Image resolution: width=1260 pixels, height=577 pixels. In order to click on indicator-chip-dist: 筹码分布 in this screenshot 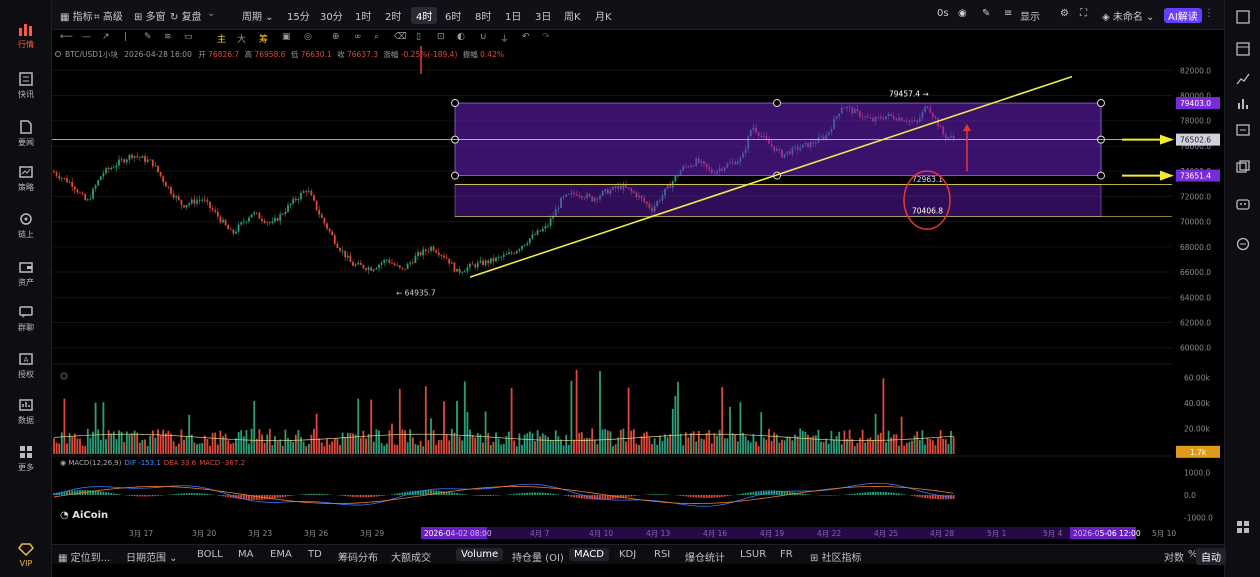, I will do `click(358, 558)`.